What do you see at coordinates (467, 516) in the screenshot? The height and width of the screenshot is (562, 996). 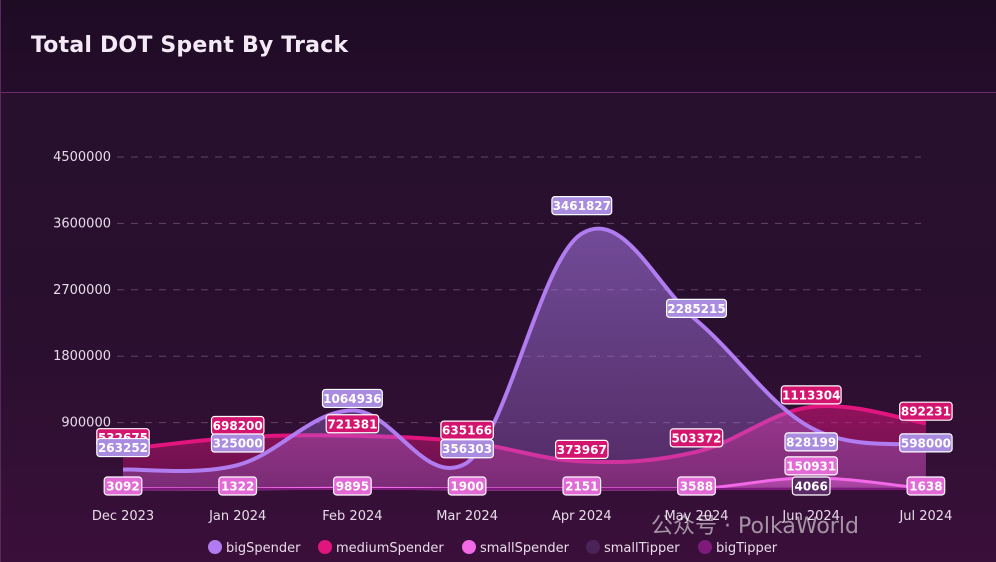 I see `x-tick-label: Mar 2024` at bounding box center [467, 516].